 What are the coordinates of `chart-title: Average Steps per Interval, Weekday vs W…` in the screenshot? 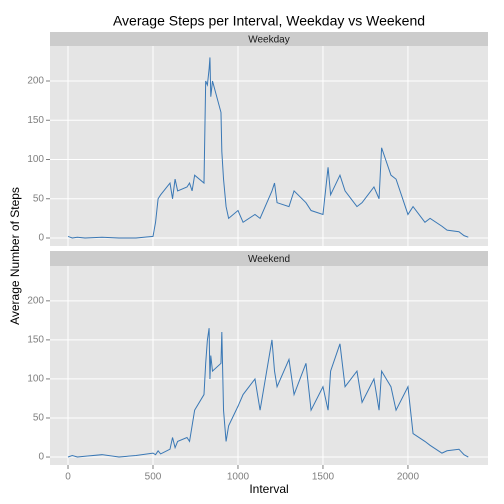 It's located at (269, 21).